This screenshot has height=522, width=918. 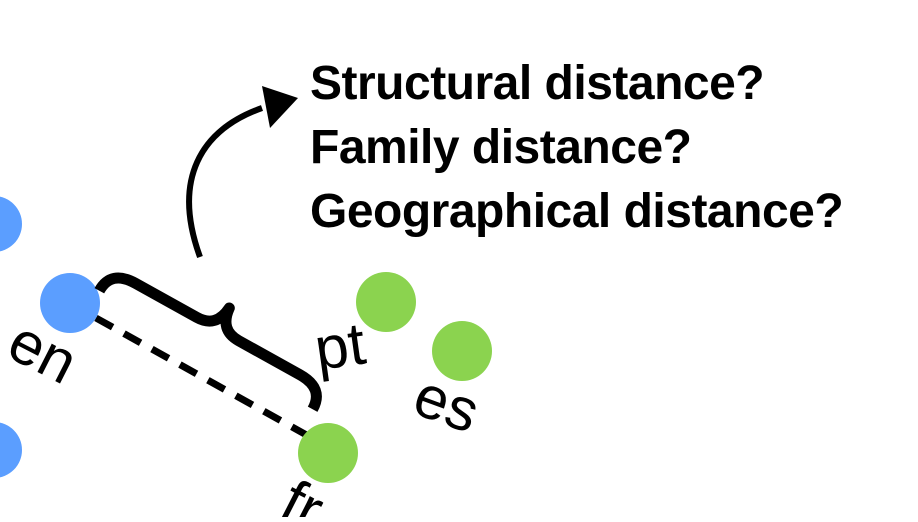 What do you see at coordinates (11, 224) in the screenshot?
I see `node-blue-top-edge` at bounding box center [11, 224].